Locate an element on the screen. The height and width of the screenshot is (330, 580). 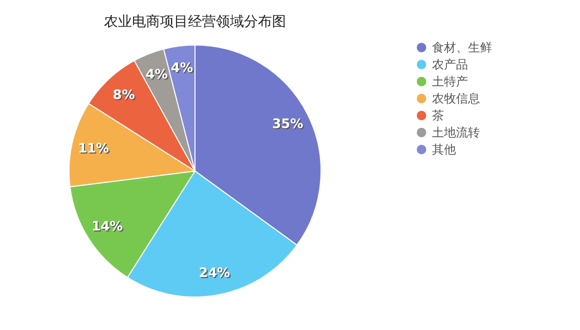
legend-label: 其他 is located at coordinates (444, 149).